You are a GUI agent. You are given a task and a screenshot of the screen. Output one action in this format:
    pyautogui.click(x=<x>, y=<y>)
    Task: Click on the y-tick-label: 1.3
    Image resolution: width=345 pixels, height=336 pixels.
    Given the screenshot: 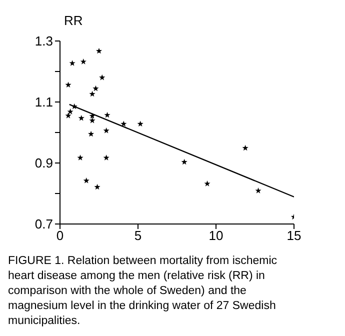 What is the action you would take?
    pyautogui.click(x=43, y=41)
    